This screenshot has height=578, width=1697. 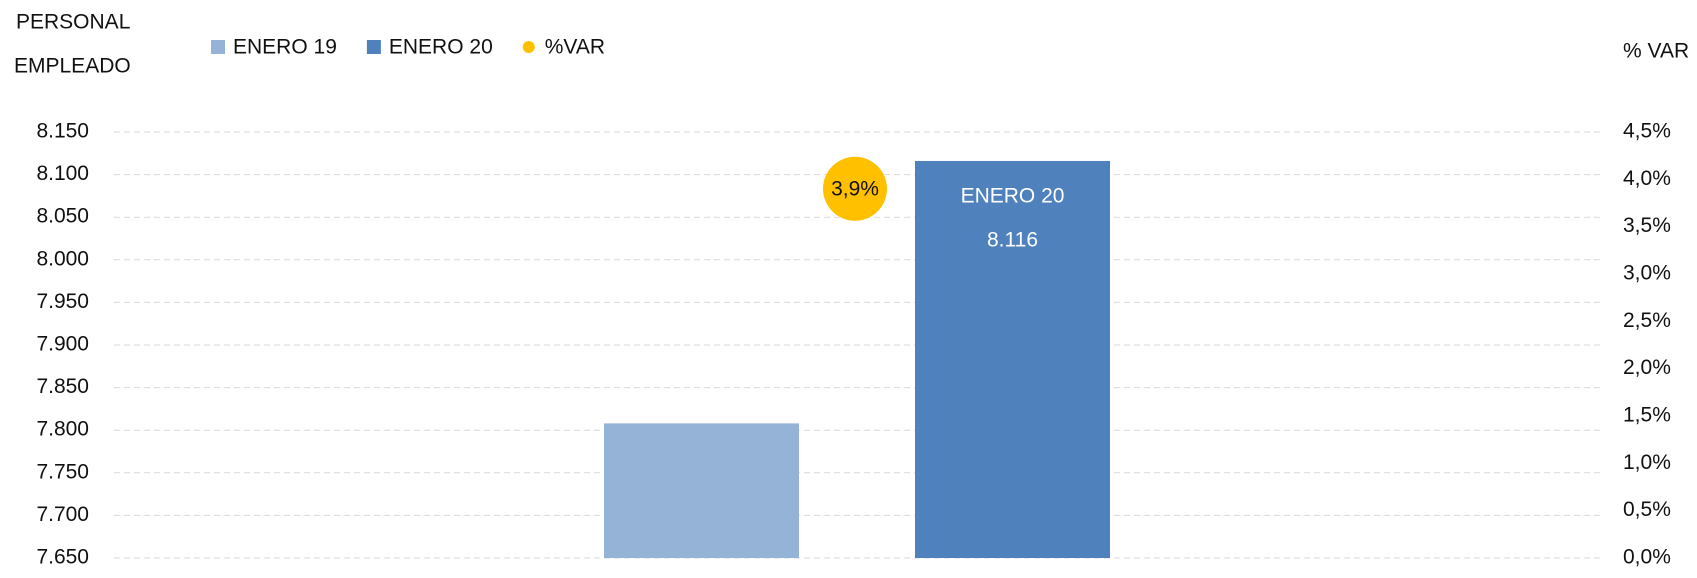 What do you see at coordinates (1647, 320) in the screenshot?
I see `y2-tick-label: 2,5%` at bounding box center [1647, 320].